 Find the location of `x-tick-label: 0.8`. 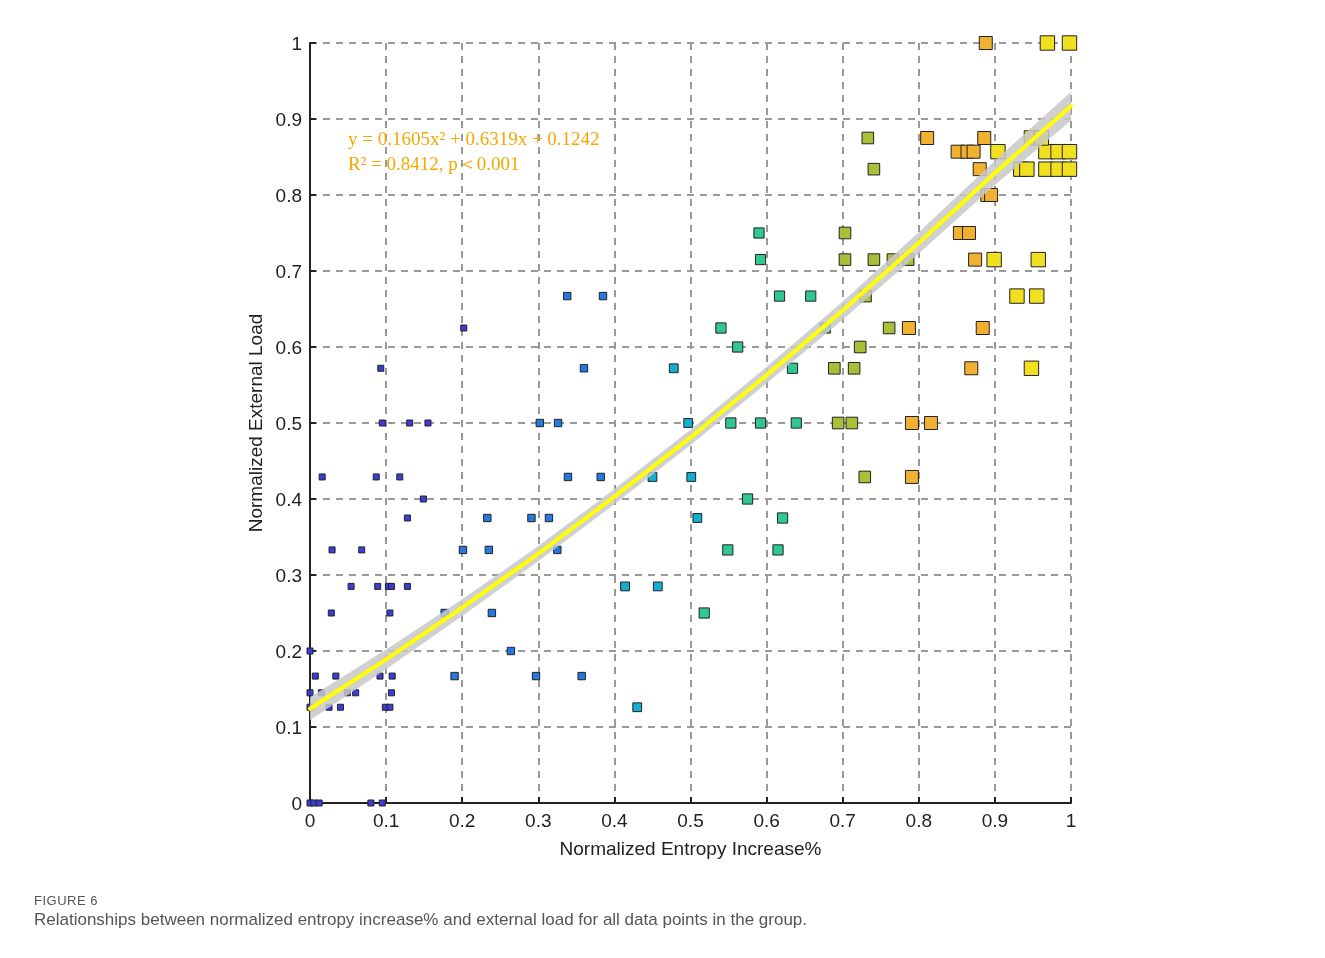

x-tick-label: 0.8 is located at coordinates (919, 820).